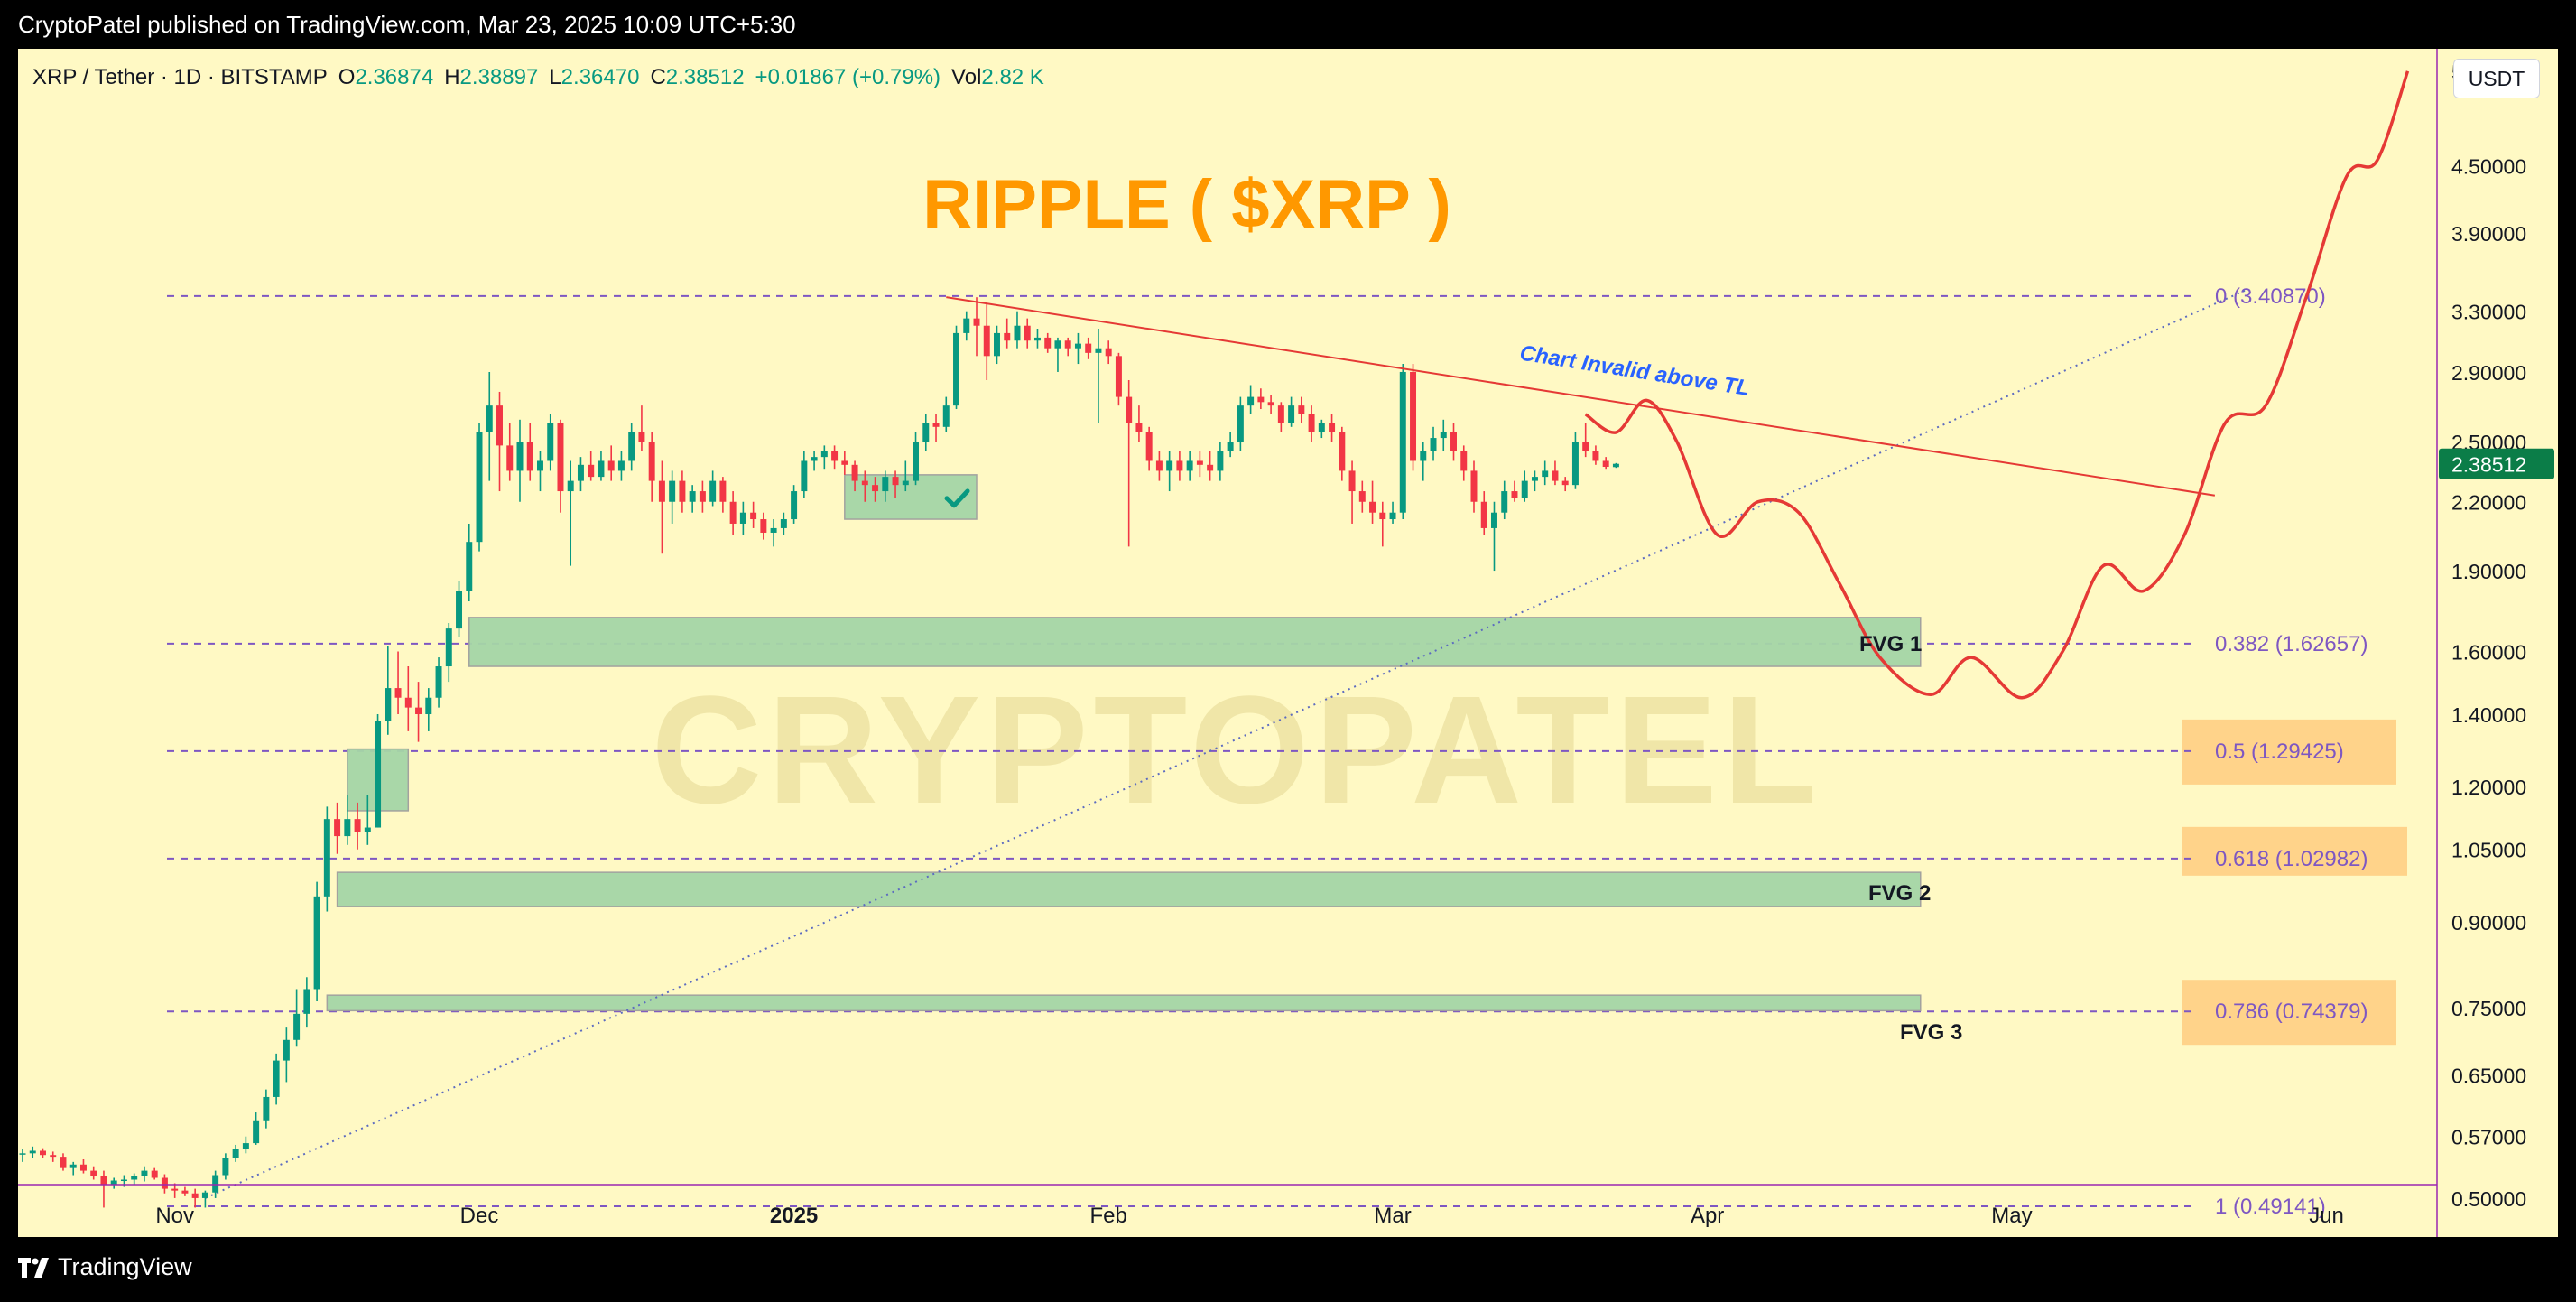 The width and height of the screenshot is (2576, 1302). I want to click on symbol-label: XRP / Tether · 1D · BITSTAMP, so click(180, 77).